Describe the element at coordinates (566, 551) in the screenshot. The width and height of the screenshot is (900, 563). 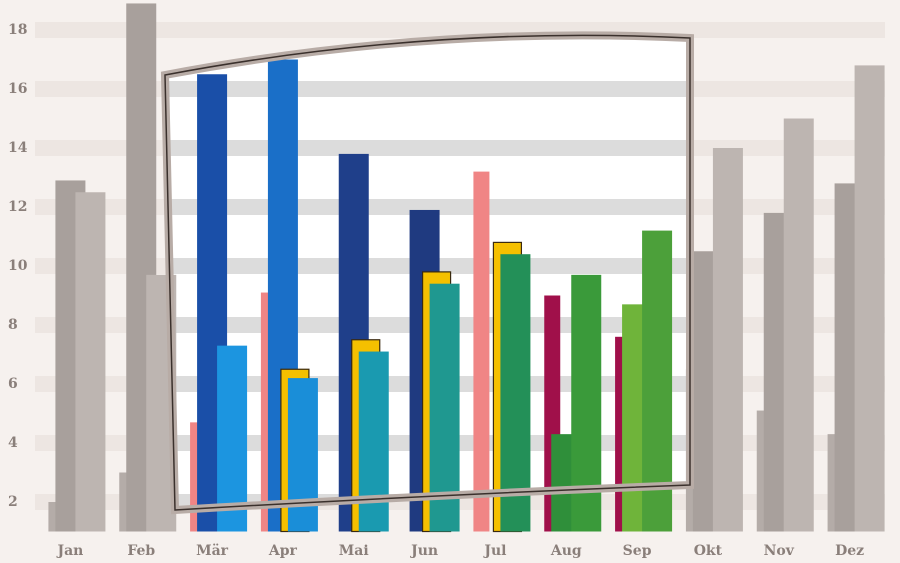
I see `x-tick-label: Aug` at that location.